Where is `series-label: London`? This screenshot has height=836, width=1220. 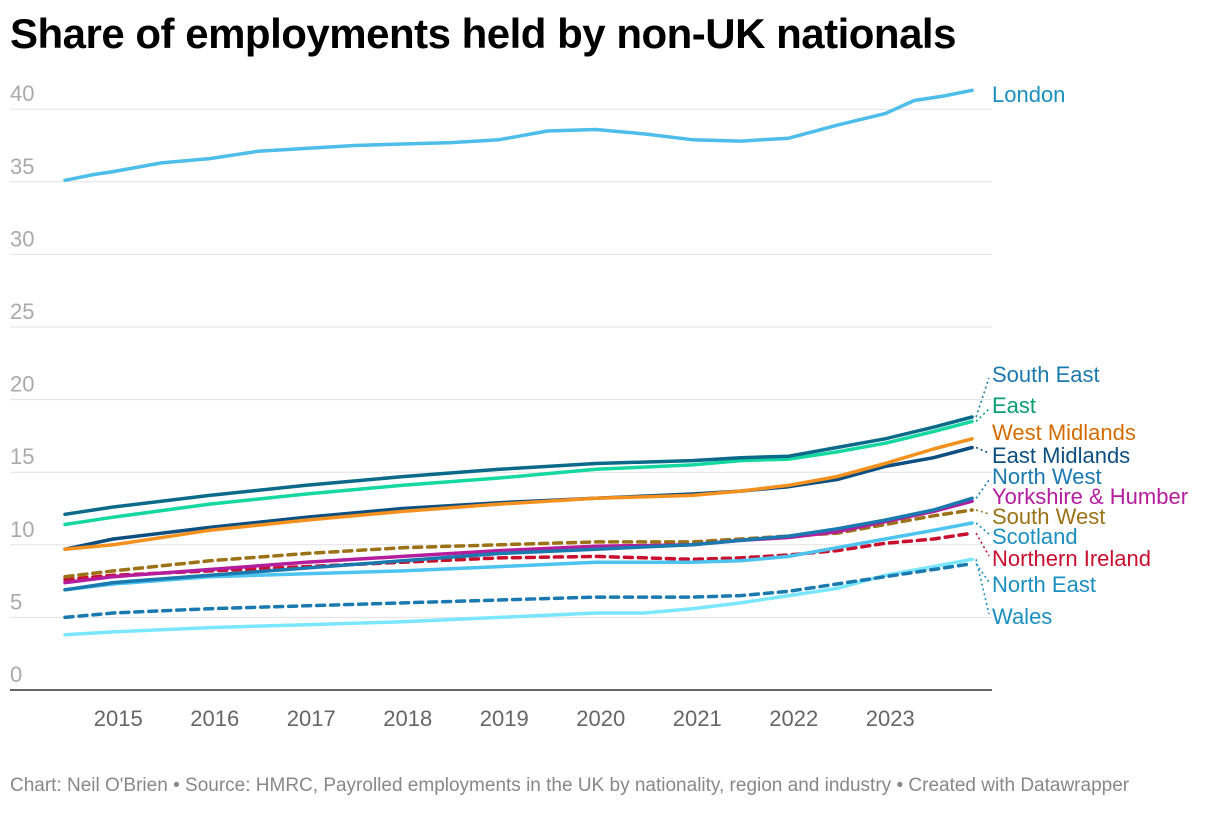 series-label: London is located at coordinates (1028, 94).